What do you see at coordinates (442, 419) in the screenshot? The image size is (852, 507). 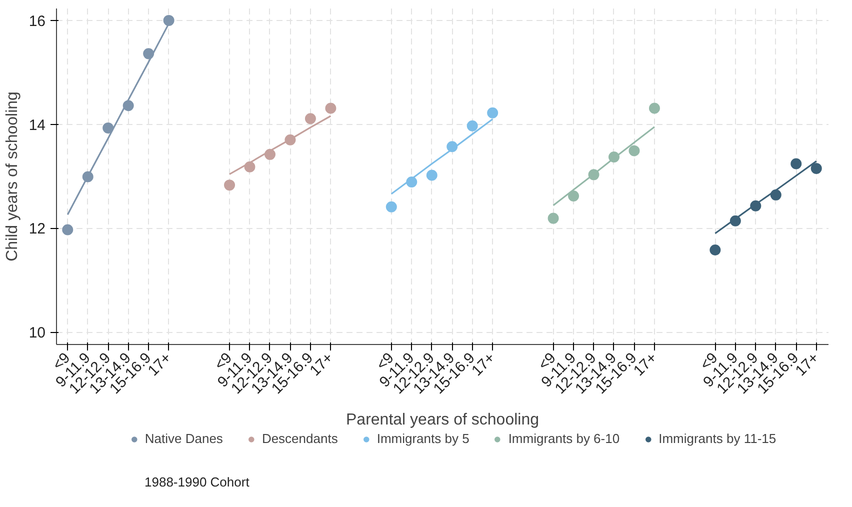 I see `x-axis-title: Parental years of schooling` at bounding box center [442, 419].